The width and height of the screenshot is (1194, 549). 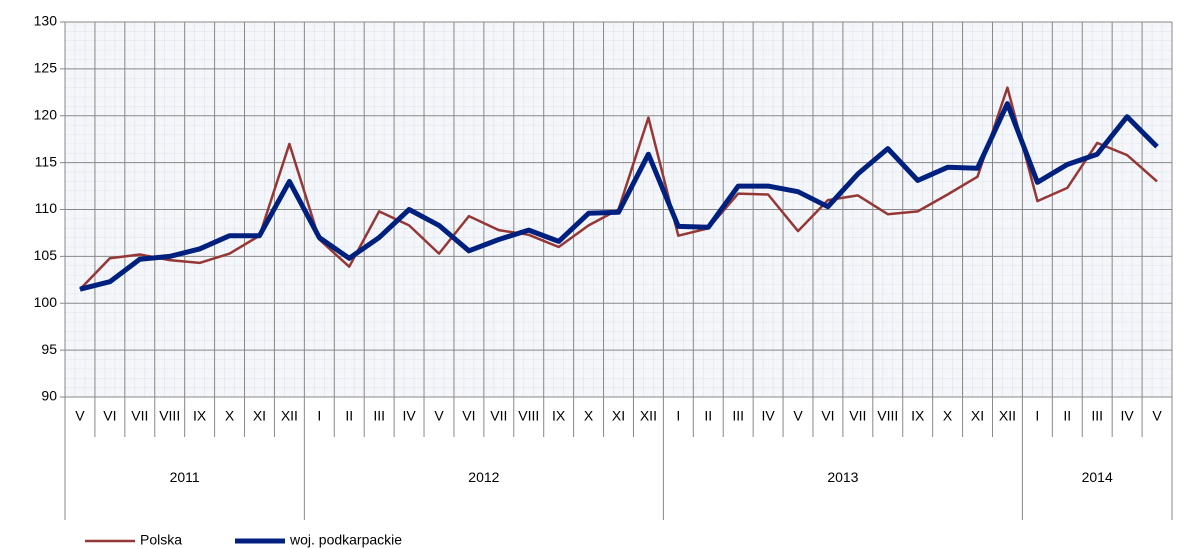 What do you see at coordinates (185, 477) in the screenshot?
I see `year-label: 2011` at bounding box center [185, 477].